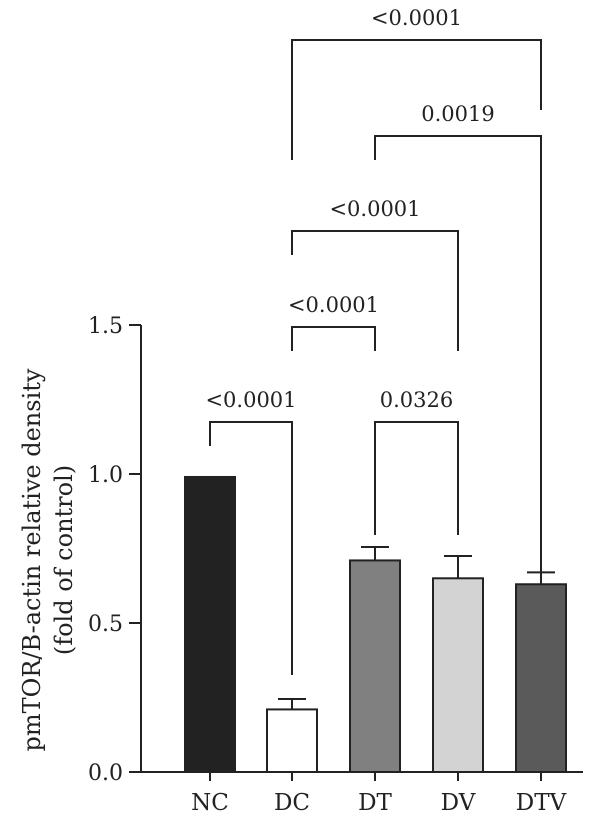 This screenshot has width=600, height=830. Describe the element at coordinates (115, 550) in the screenshot. I see `y-axis: 0.0 0.5 1.0 1.5` at that location.